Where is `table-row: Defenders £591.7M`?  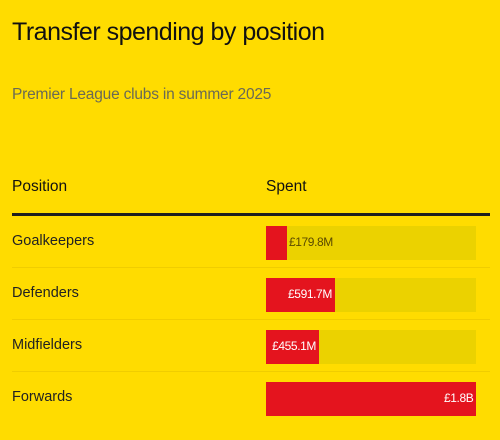 table-row: Defenders £591.7M is located at coordinates (251, 294).